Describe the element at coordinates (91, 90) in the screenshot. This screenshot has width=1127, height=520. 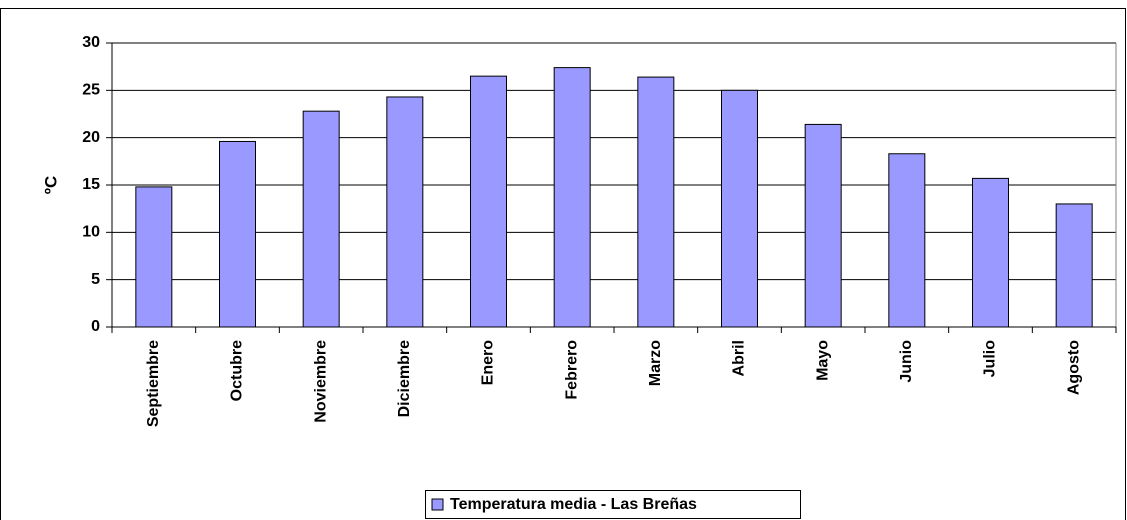
I see `y-tick-label: 25` at that location.